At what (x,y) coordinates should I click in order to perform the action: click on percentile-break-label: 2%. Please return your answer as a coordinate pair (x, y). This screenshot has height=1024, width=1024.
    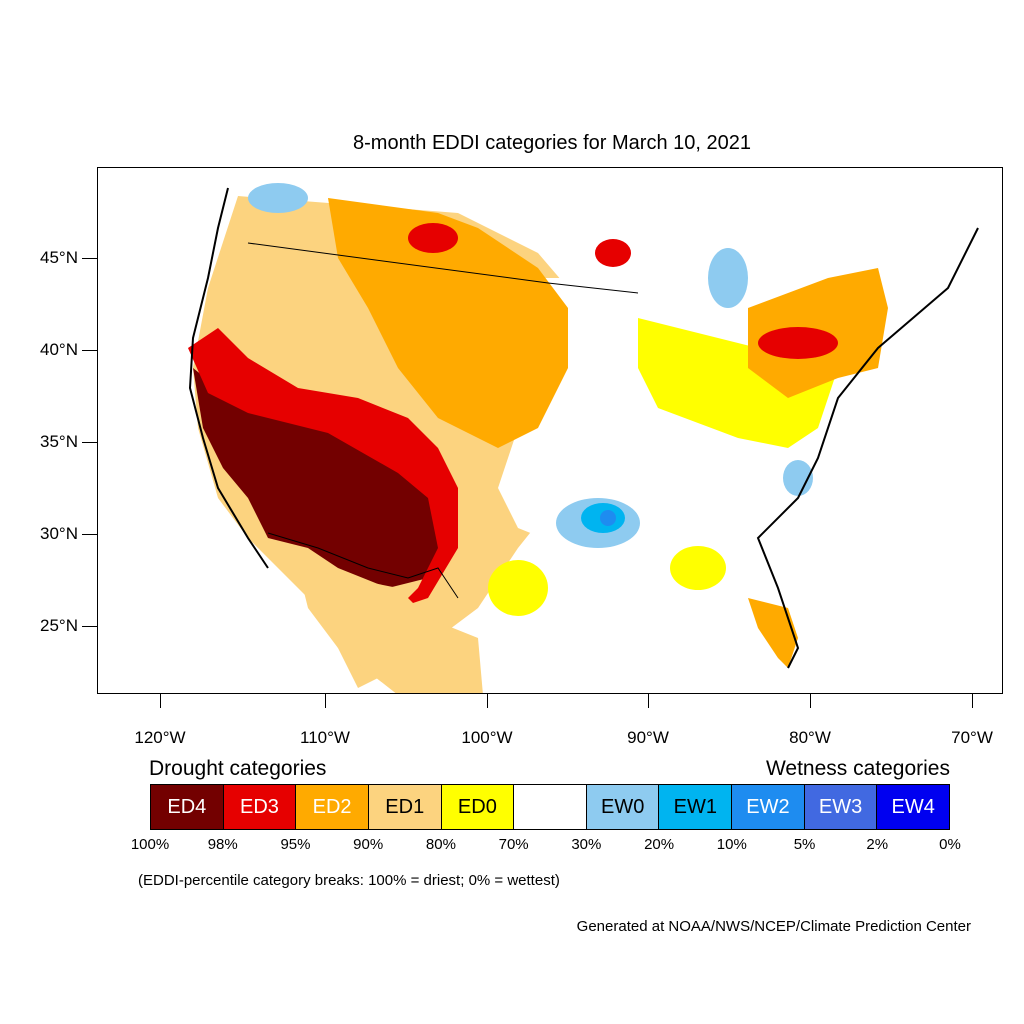
    Looking at the image, I should click on (877, 844).